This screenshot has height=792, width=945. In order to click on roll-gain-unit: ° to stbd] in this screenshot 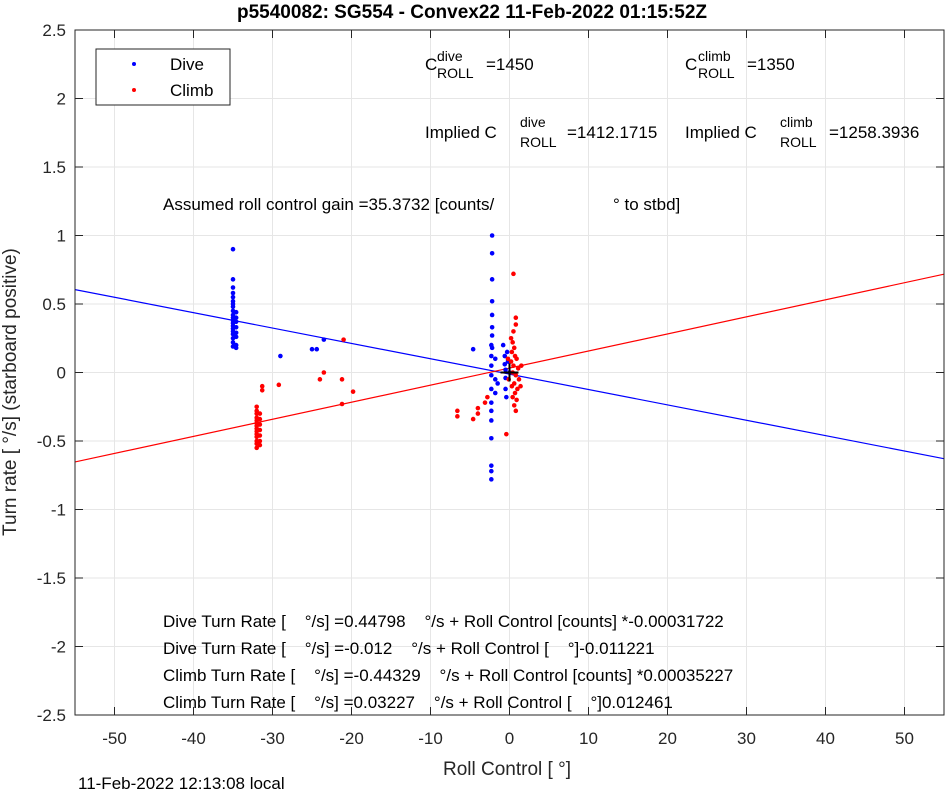, I will do `click(646, 204)`.